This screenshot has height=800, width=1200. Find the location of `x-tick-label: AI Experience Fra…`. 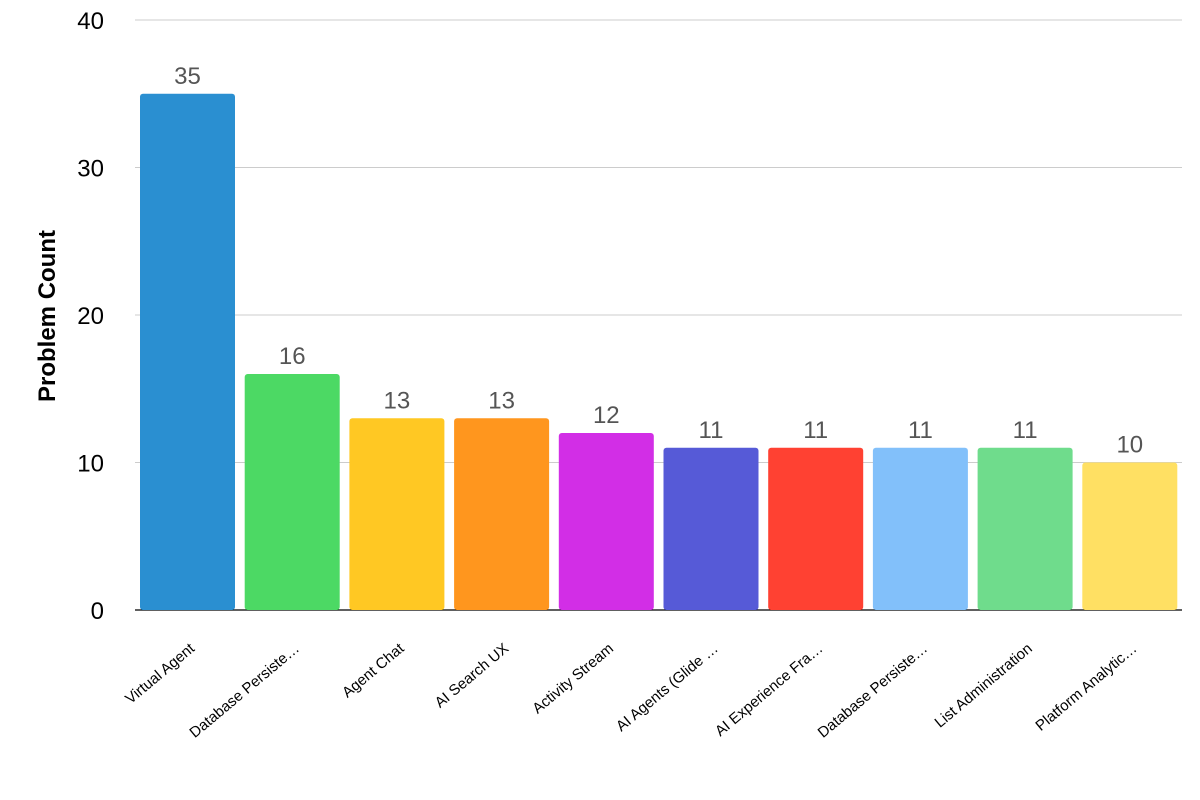

x-tick-label: AI Experience Fra… is located at coordinates (769, 690).